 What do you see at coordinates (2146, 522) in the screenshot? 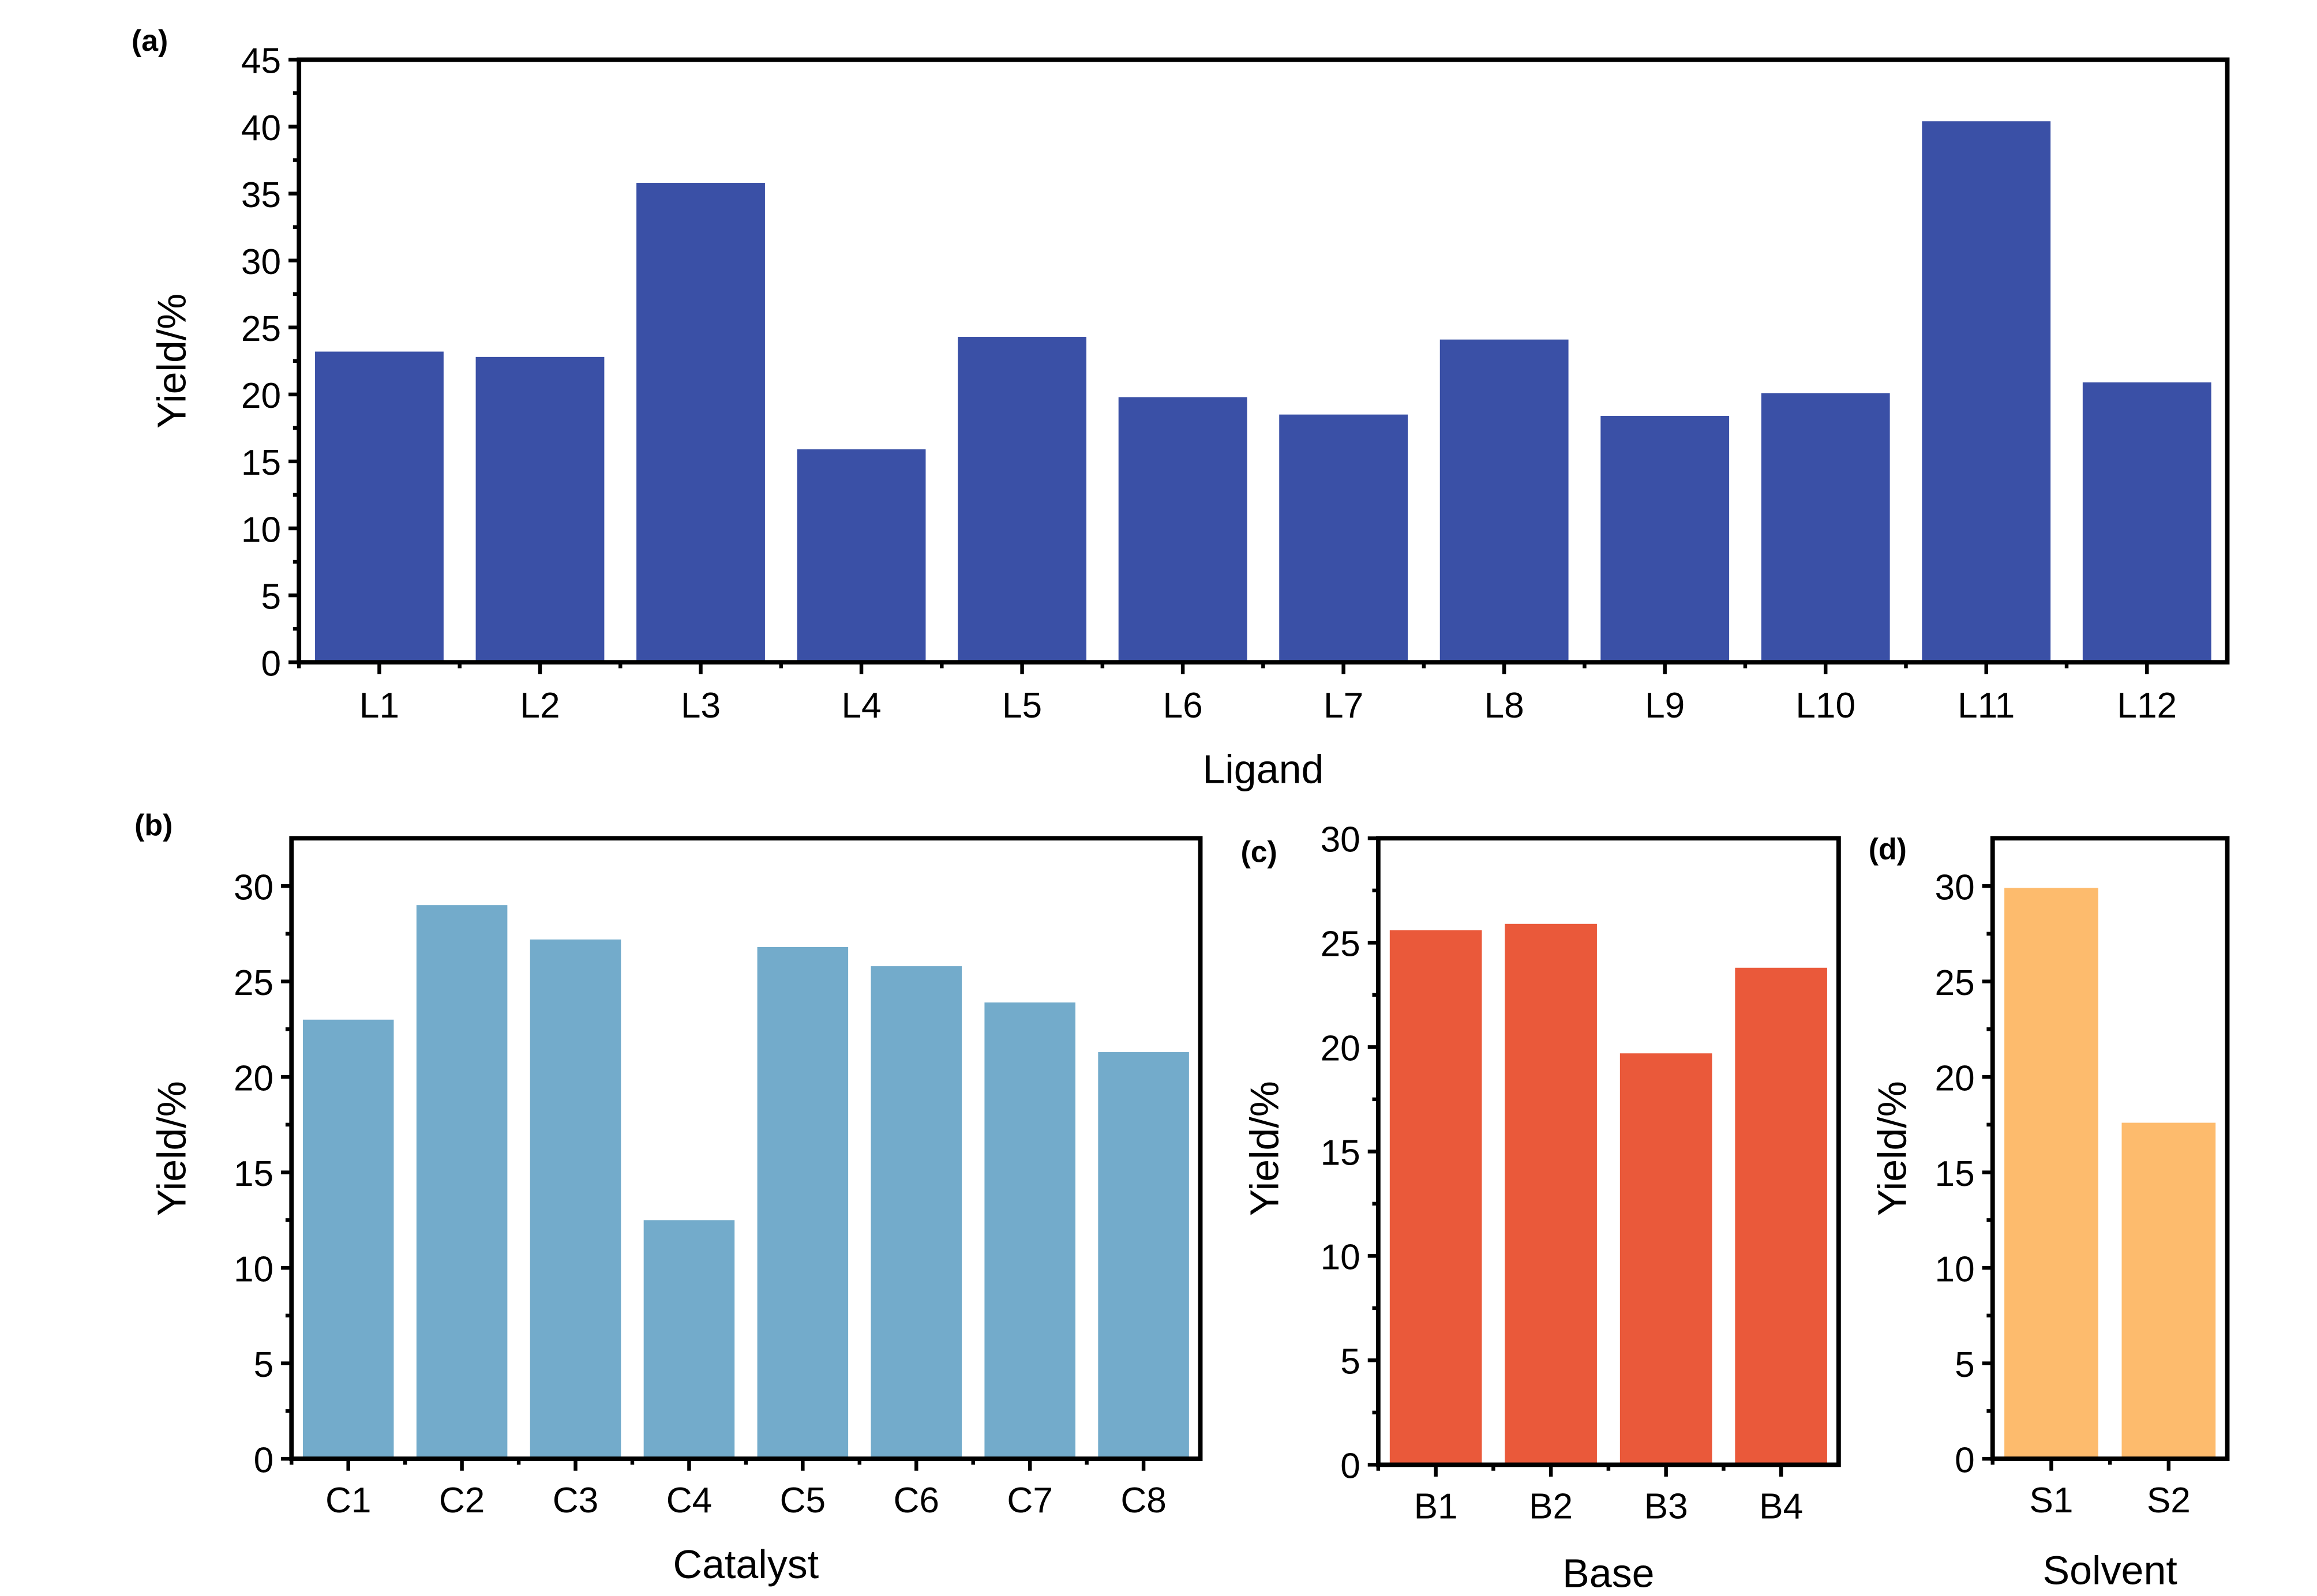
I see `bar-l12` at bounding box center [2146, 522].